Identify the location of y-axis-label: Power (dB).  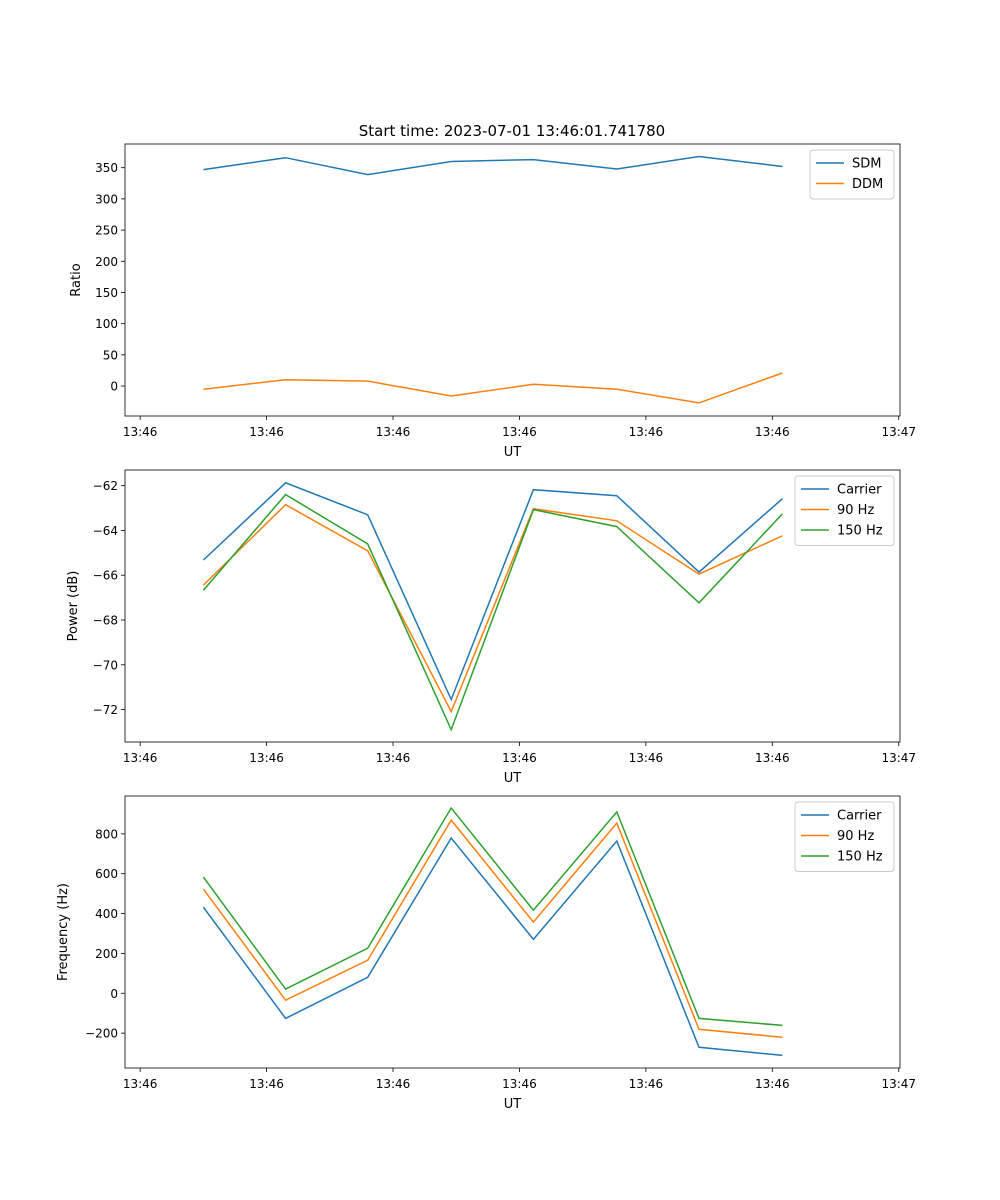
(73, 606).